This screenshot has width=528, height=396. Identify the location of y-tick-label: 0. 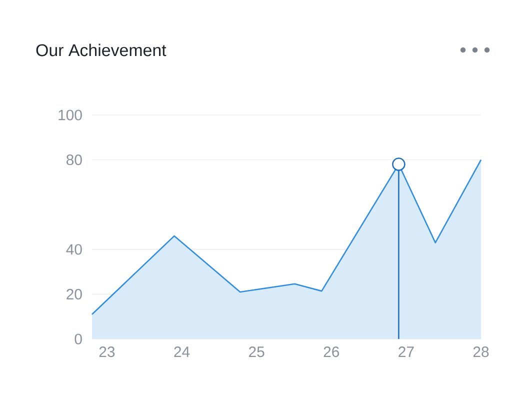
(78, 339).